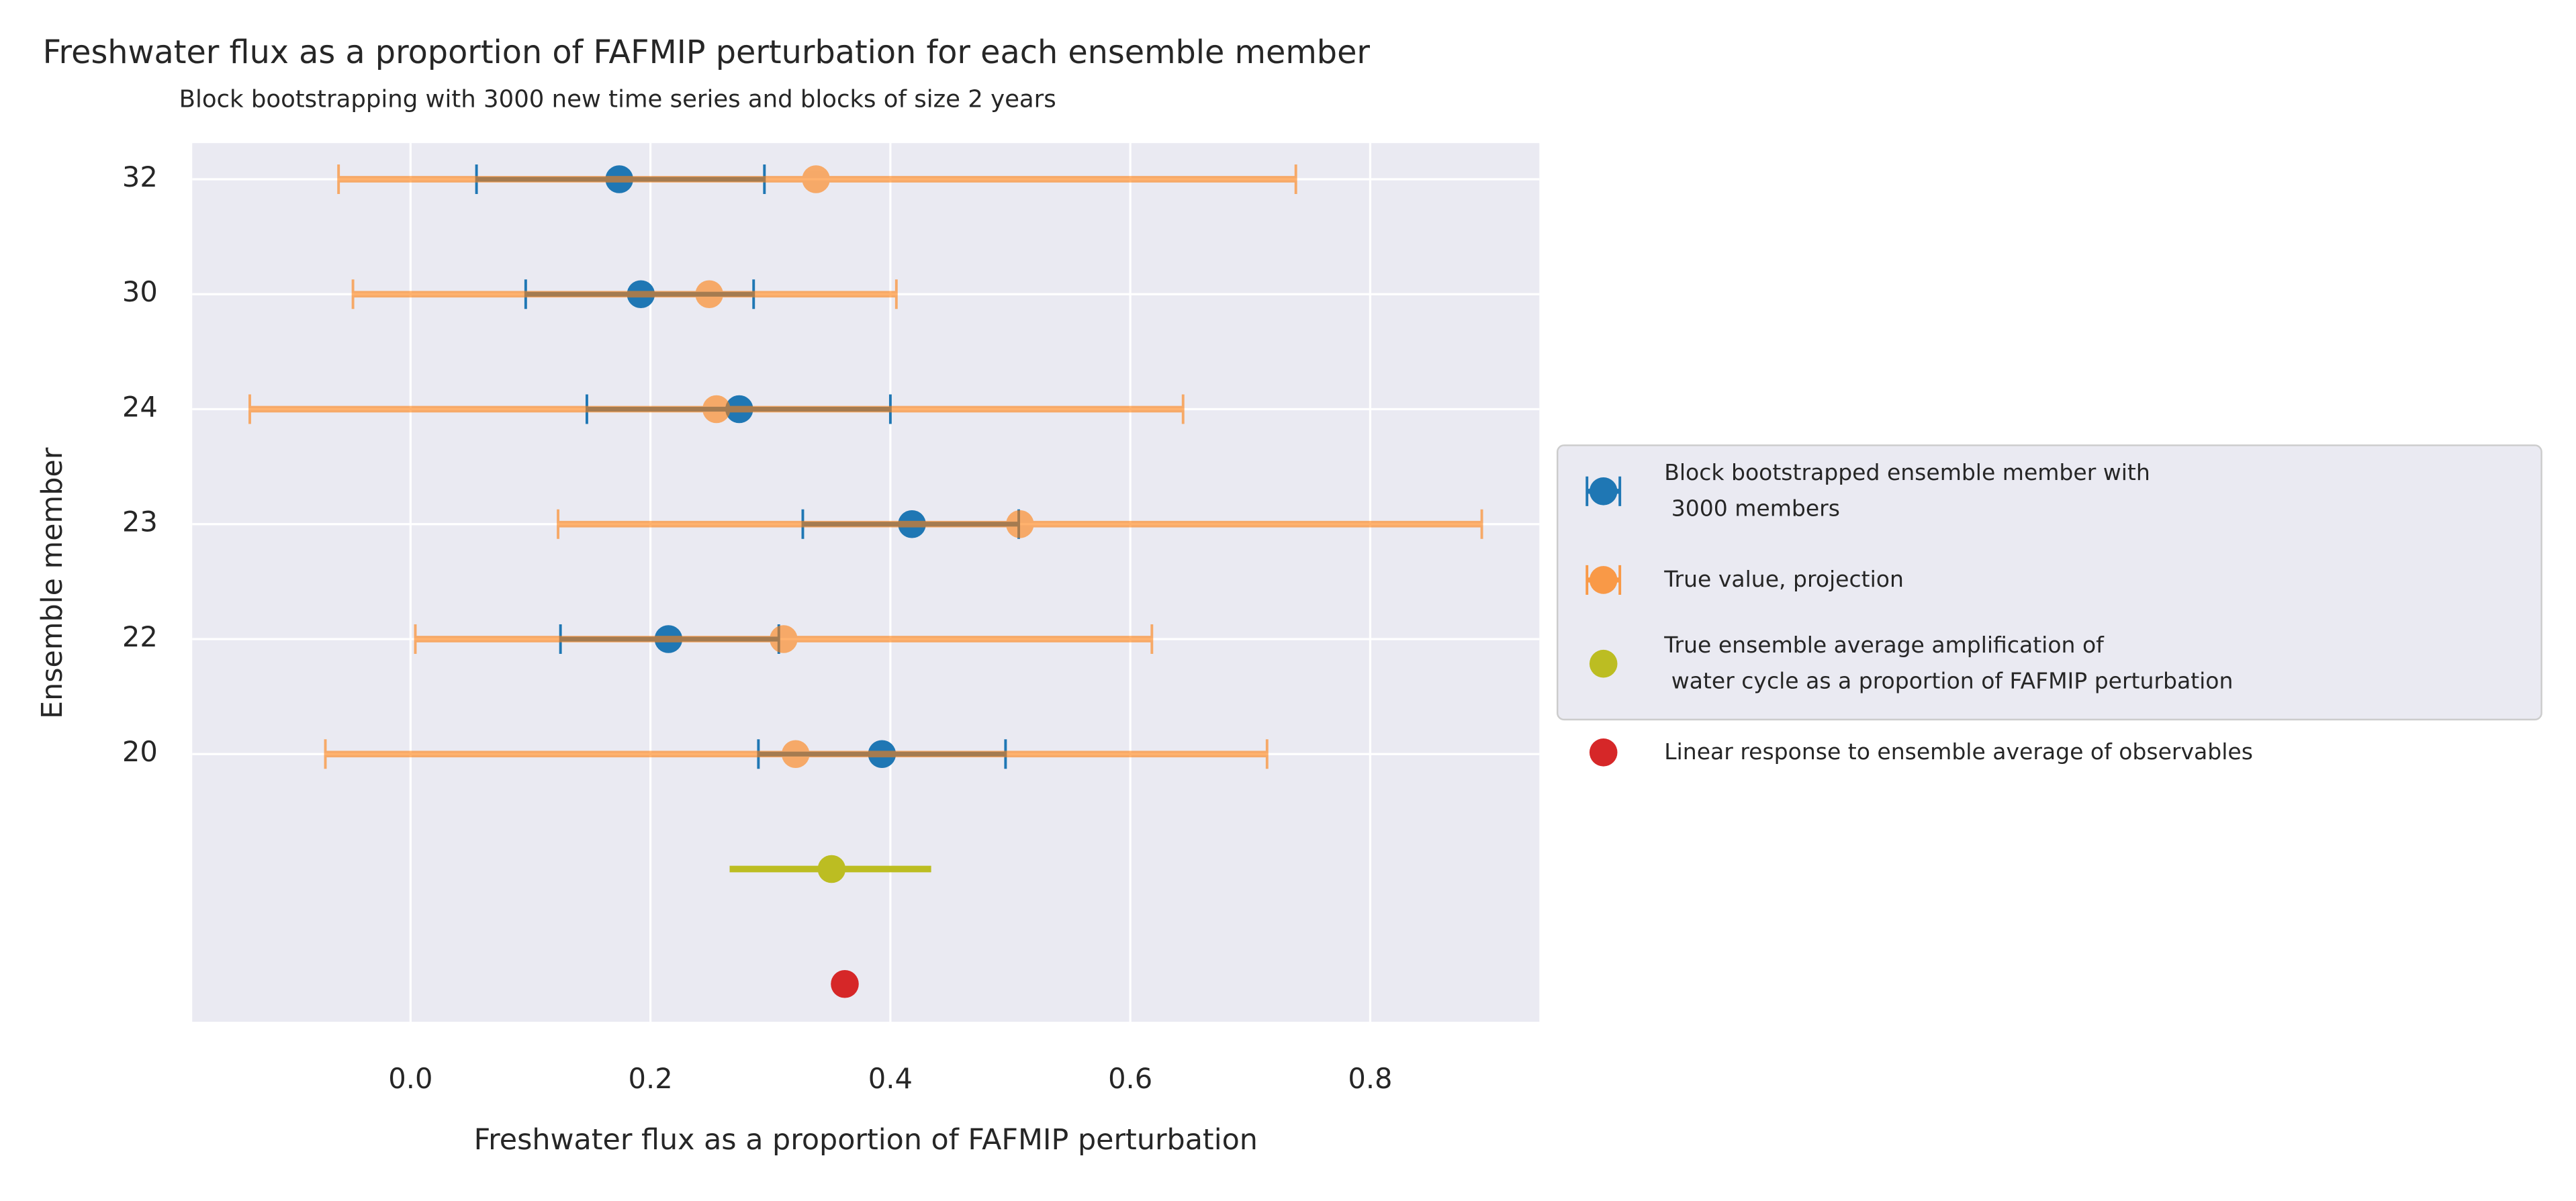  What do you see at coordinates (140, 176) in the screenshot?
I see `y-tick-label: 32` at bounding box center [140, 176].